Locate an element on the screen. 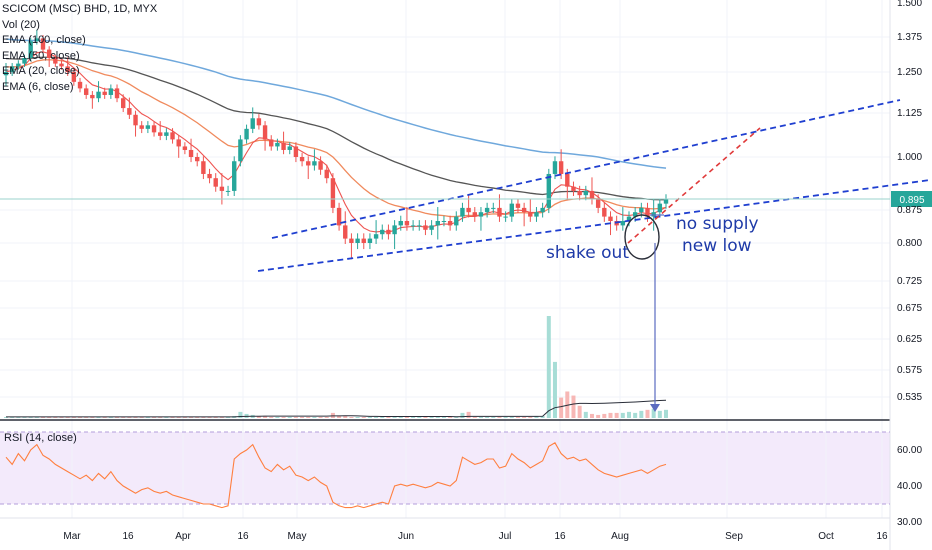 The height and width of the screenshot is (550, 932). volume-ma-line is located at coordinates (336, 408).